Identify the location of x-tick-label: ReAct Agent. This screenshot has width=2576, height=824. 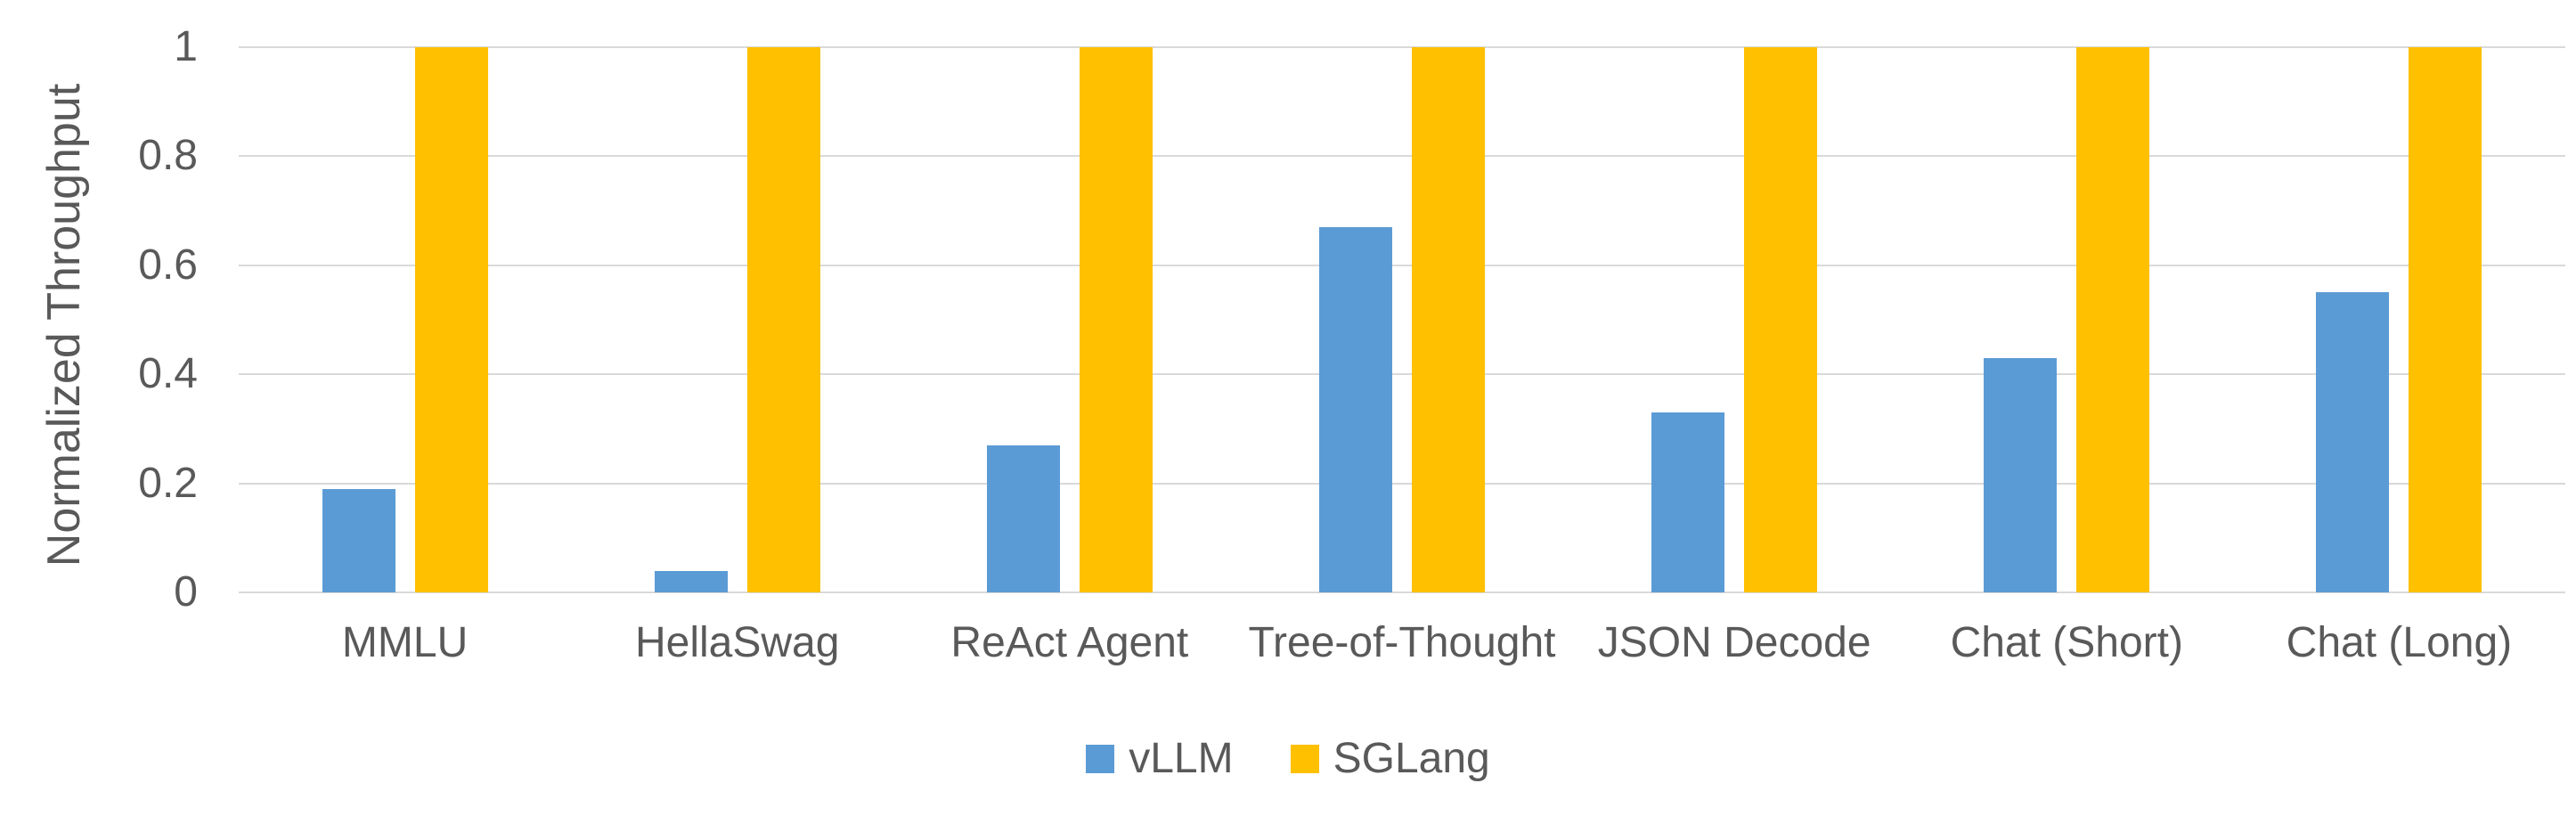
(1070, 642).